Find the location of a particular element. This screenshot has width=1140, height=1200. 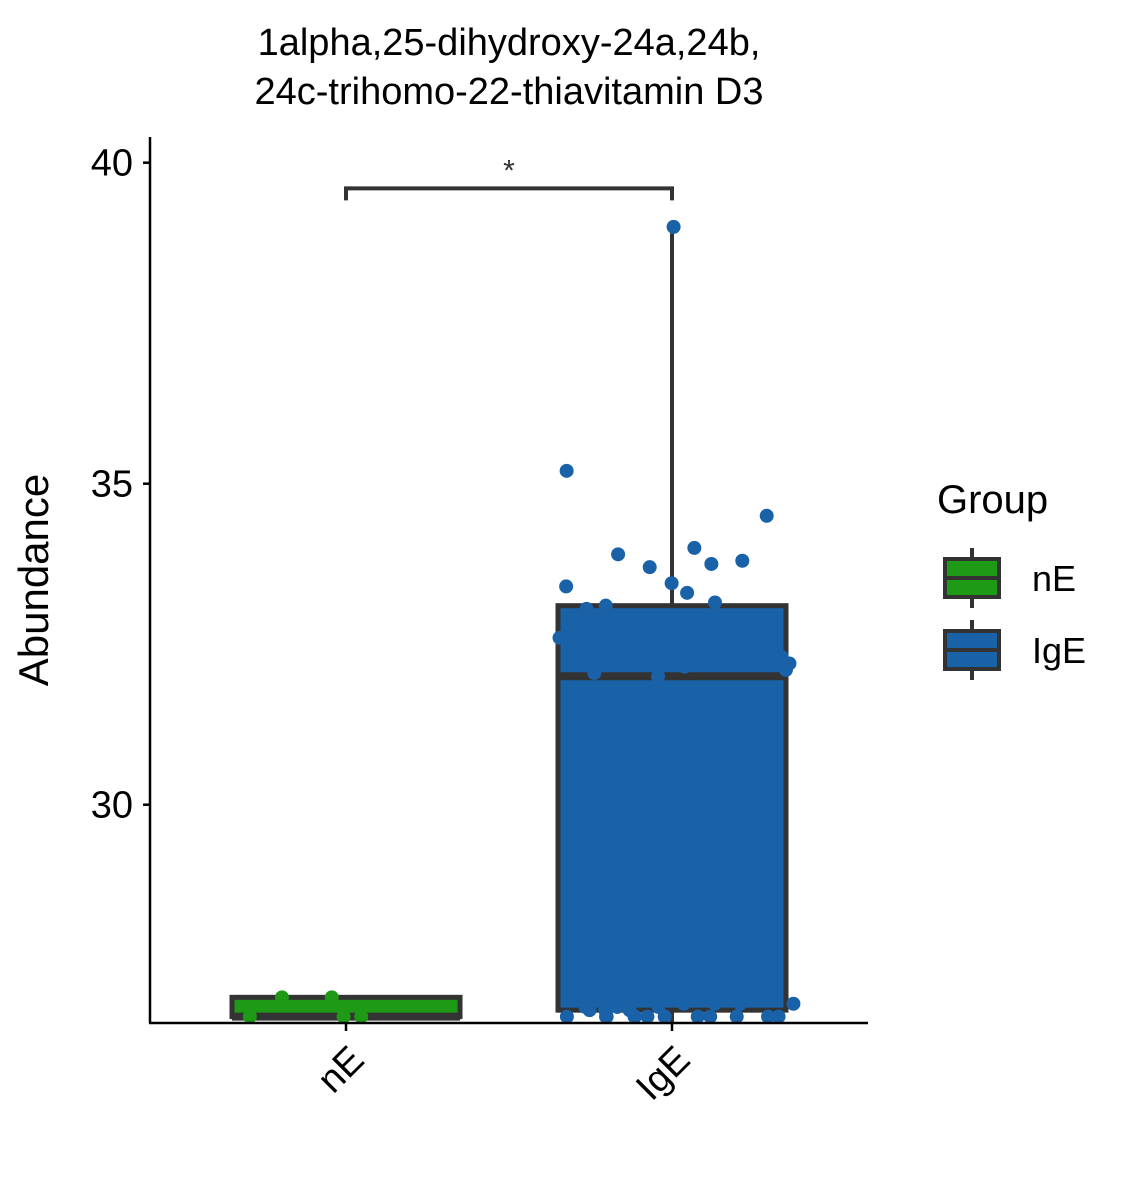

x-tick-label: nE is located at coordinates (341, 1070).